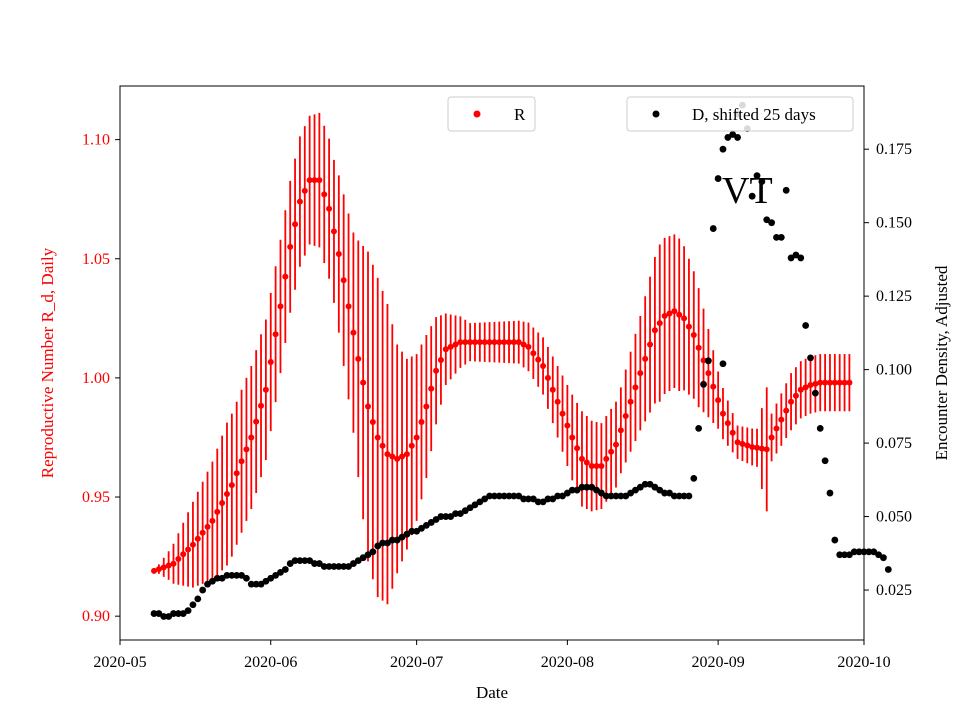 This screenshot has height=720, width=960. What do you see at coordinates (894, 517) in the screenshot?
I see `right-tick-label: 0.050` at bounding box center [894, 517].